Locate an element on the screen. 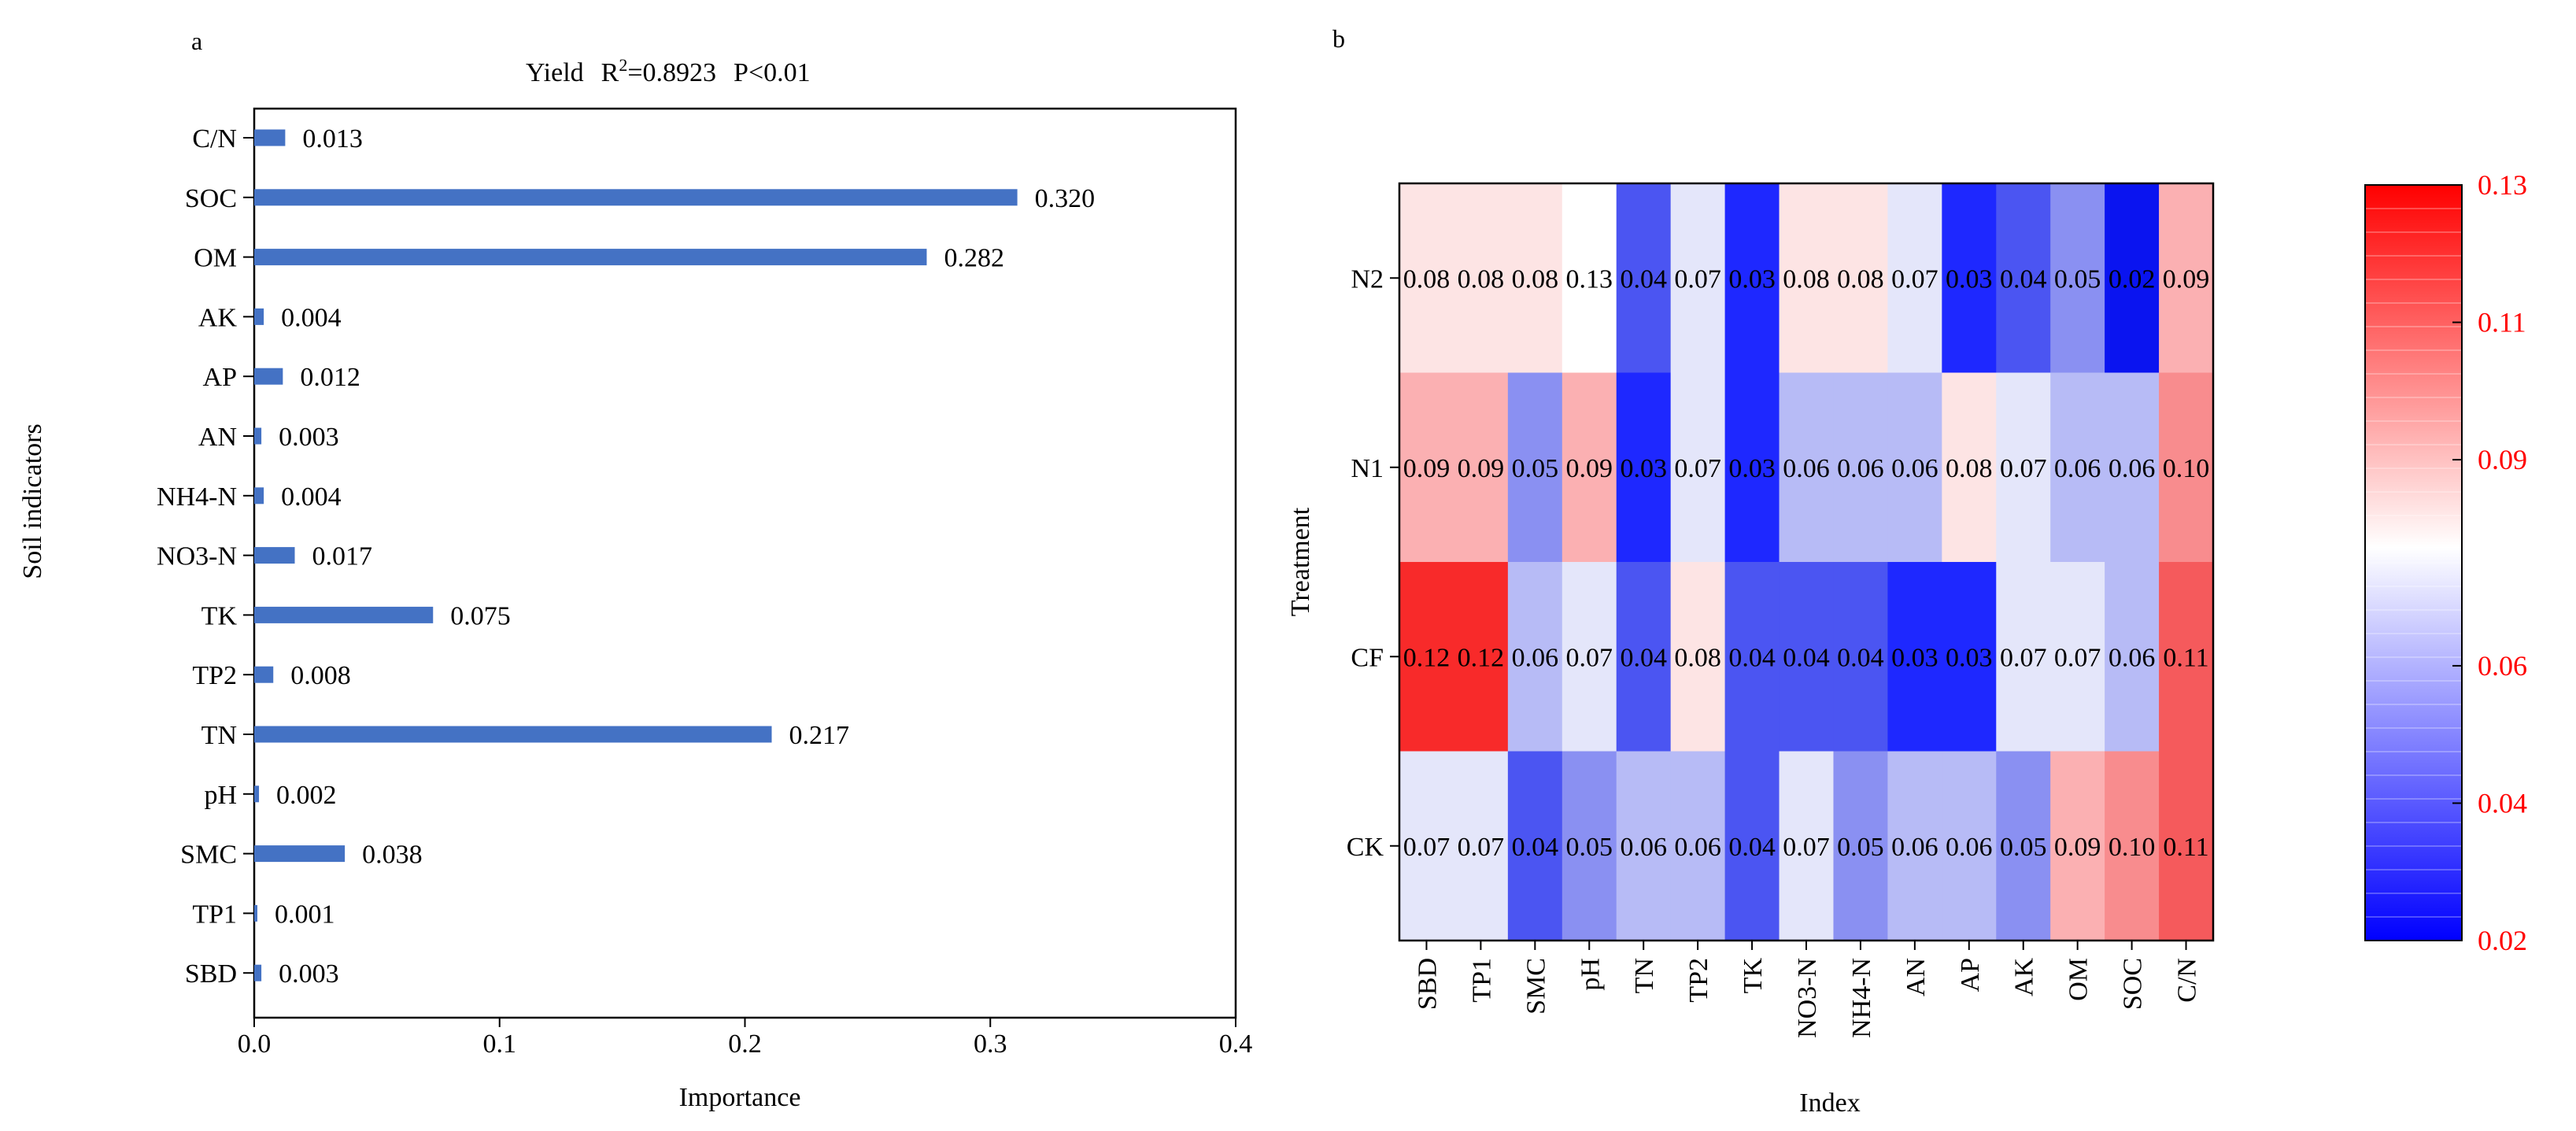 This screenshot has width=2576, height=1131. x-tick-label: 0.3 is located at coordinates (990, 1044).